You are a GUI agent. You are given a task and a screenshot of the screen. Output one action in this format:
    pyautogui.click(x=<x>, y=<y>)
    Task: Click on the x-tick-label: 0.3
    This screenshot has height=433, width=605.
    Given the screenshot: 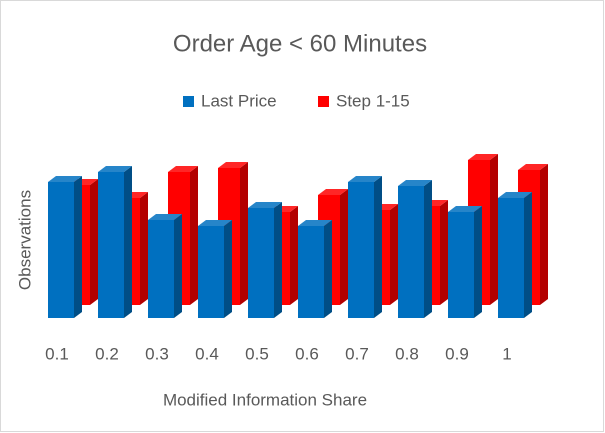 What is the action you would take?
    pyautogui.click(x=157, y=353)
    